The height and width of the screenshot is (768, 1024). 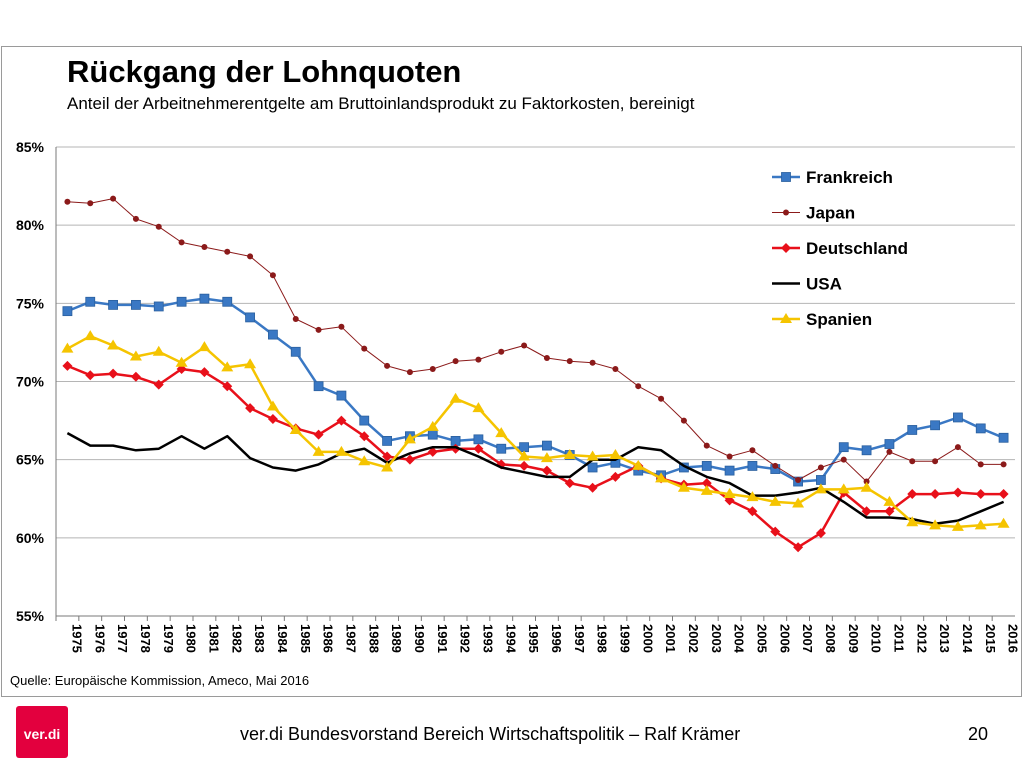 What do you see at coordinates (830, 213) in the screenshot?
I see `legend-label-japan: Japan` at bounding box center [830, 213].